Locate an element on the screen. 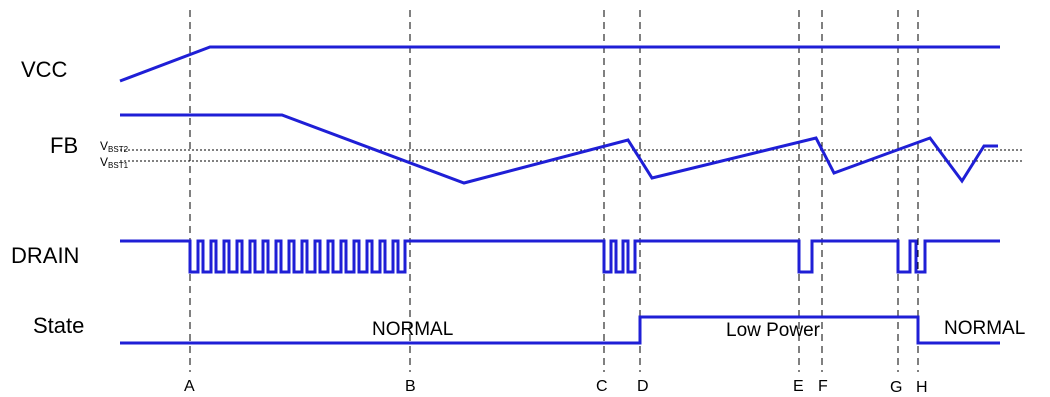 The width and height of the screenshot is (1050, 397). vbst2-label: VBST2 is located at coordinates (114, 146).